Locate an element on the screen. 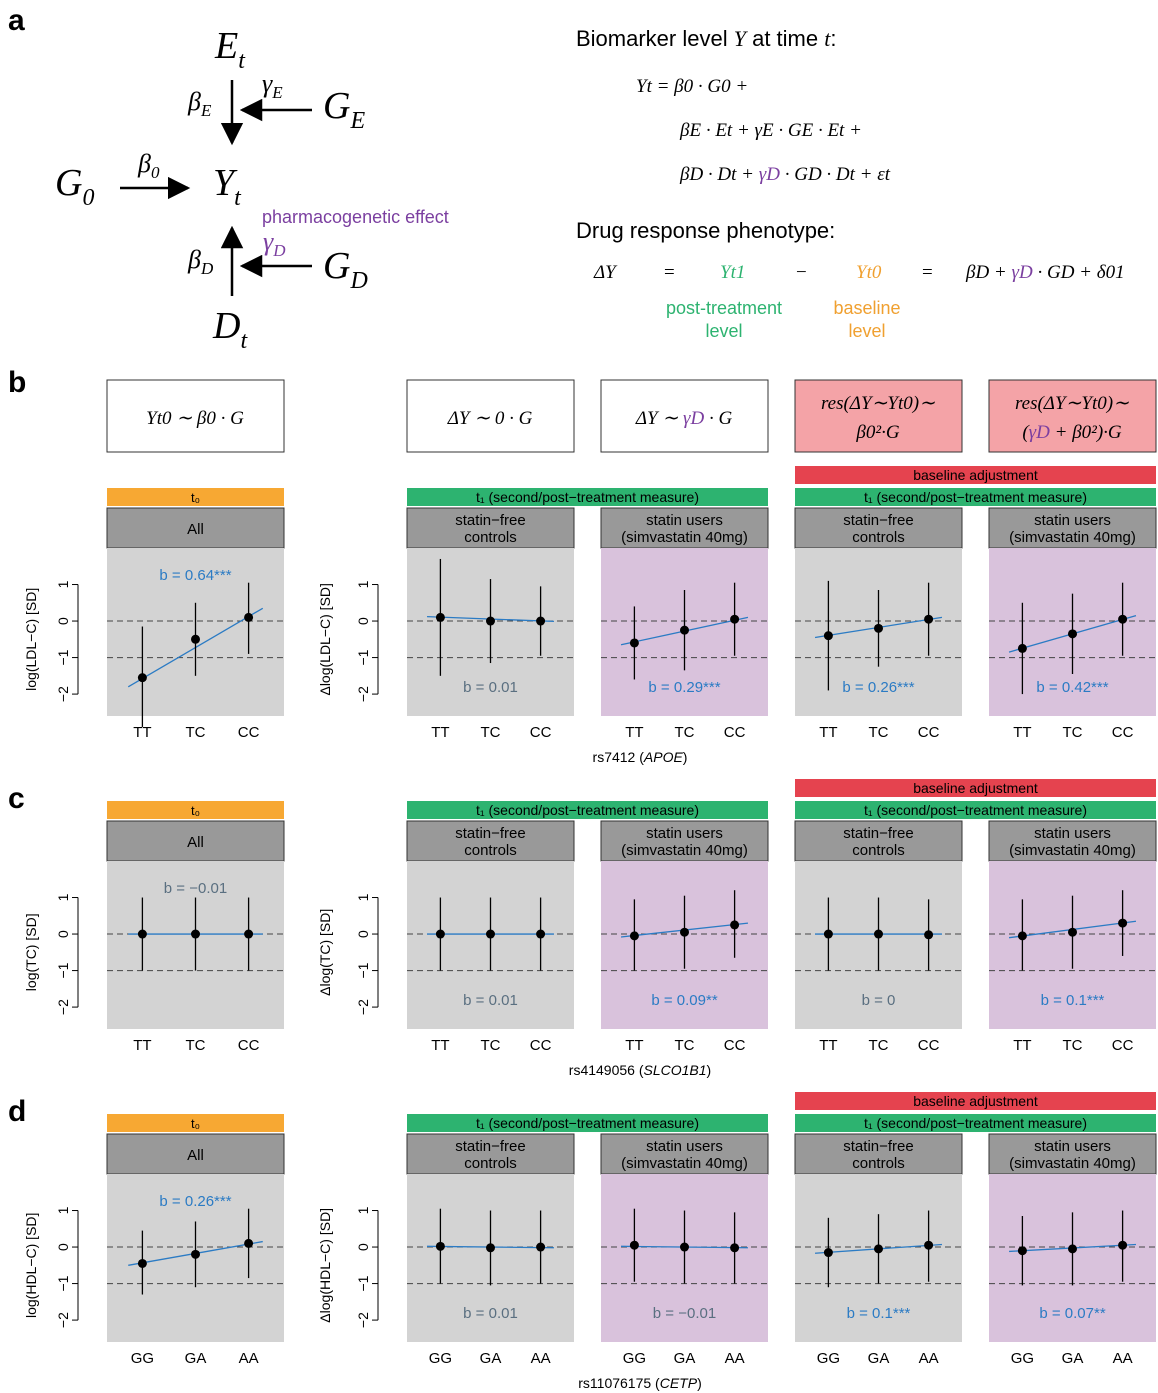  post-label-2: level is located at coordinates (723, 331).